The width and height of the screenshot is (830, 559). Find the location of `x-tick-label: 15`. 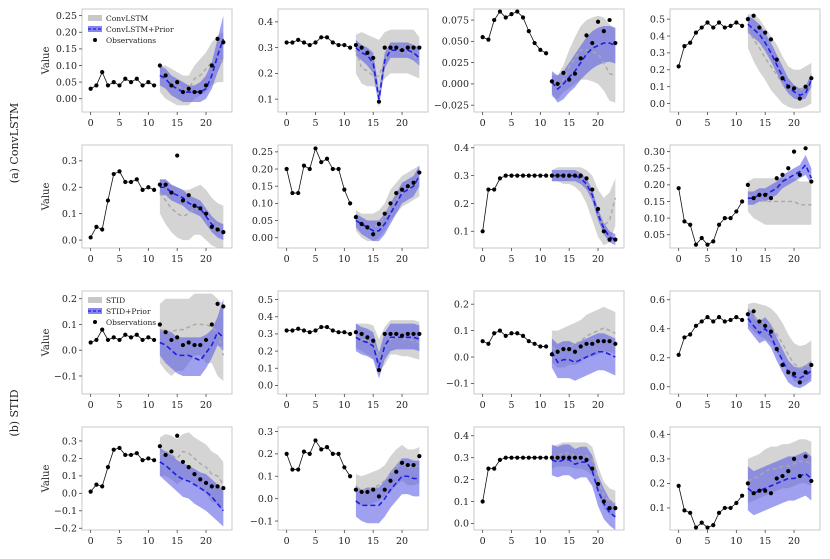

x-tick-label: 15 is located at coordinates (373, 405).